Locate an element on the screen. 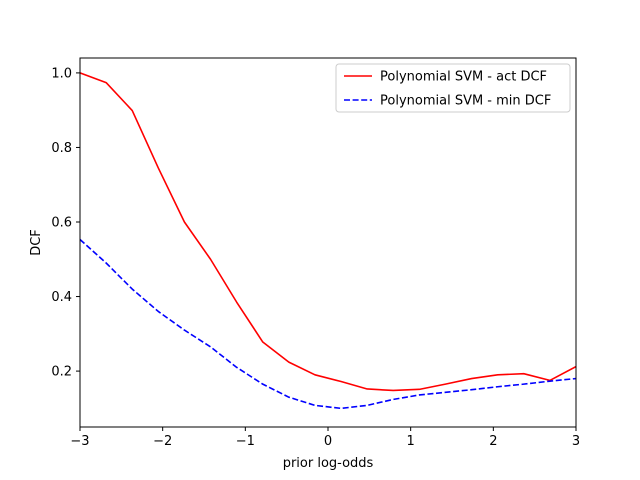 This screenshot has height=480, width=640. y-tick-label: 1.0 is located at coordinates (61, 73).